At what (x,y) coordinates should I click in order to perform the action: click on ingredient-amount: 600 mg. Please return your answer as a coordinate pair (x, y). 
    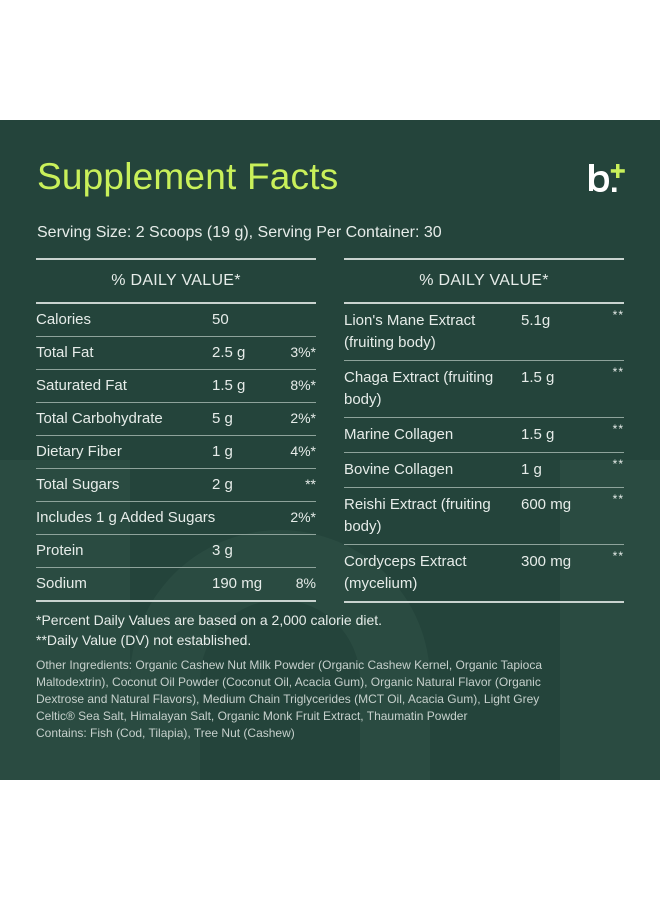
    Looking at the image, I should click on (546, 504).